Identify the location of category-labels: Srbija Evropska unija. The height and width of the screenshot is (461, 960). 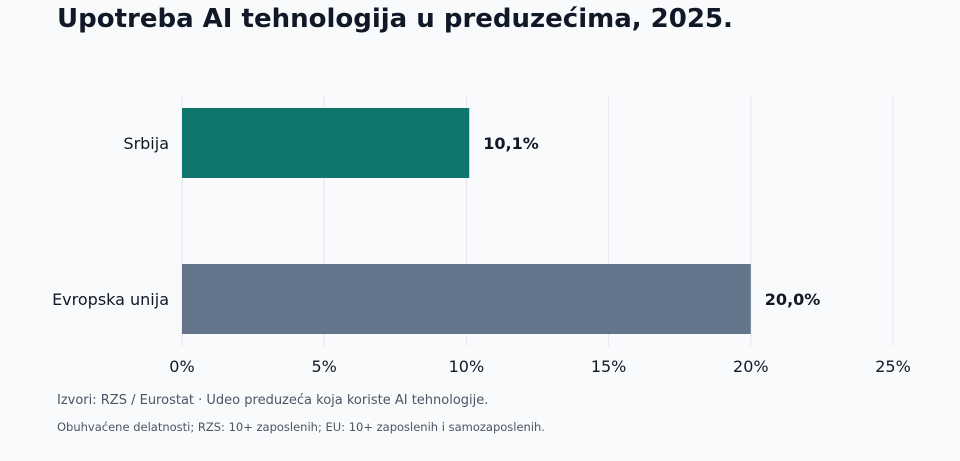
(110, 221).